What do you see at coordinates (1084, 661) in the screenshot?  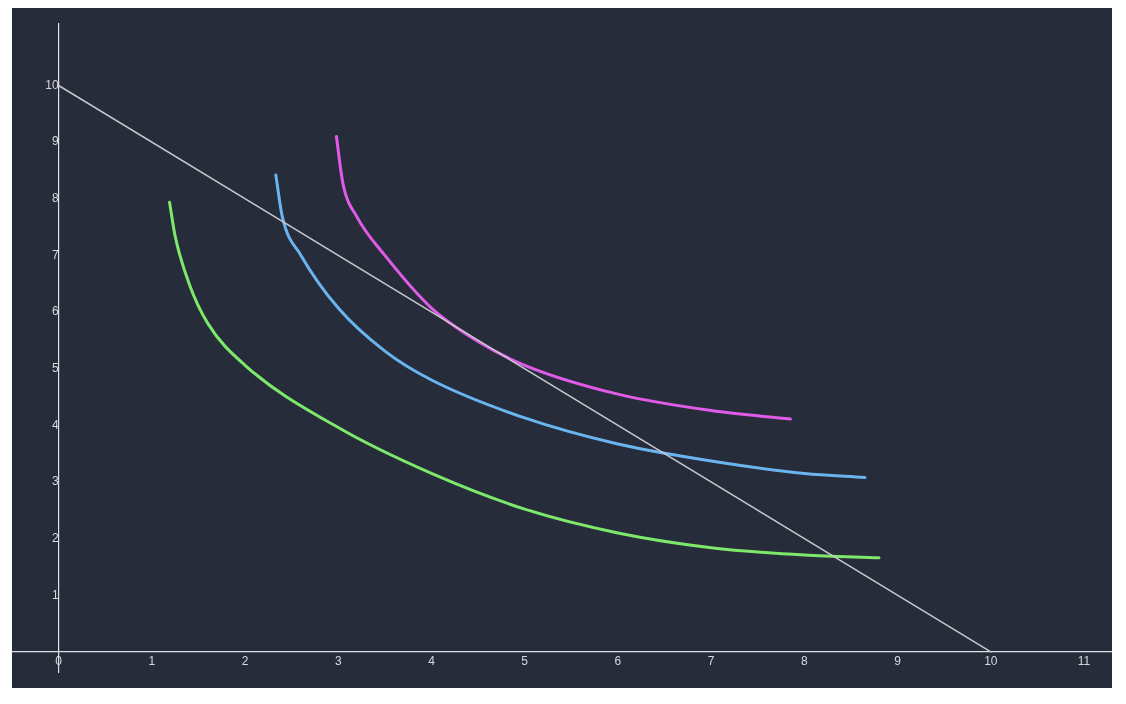 I see `x-tick-label: 11` at bounding box center [1084, 661].